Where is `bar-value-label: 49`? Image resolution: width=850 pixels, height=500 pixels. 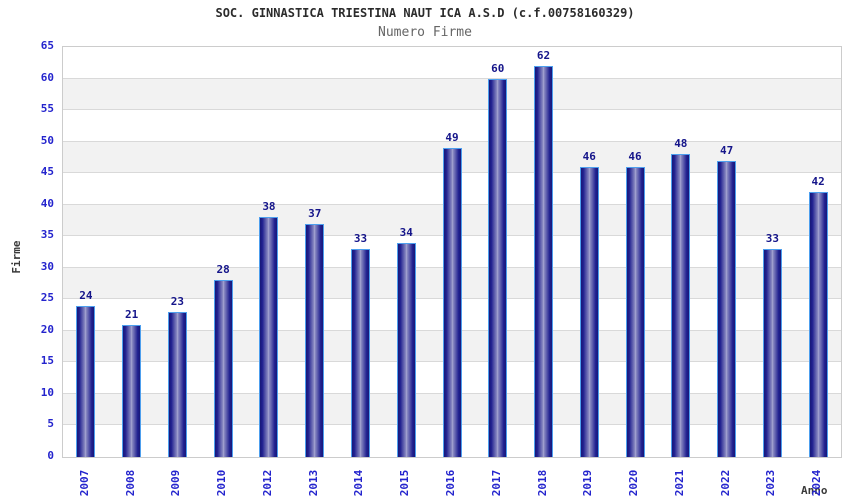
bar-value-label: 49 is located at coordinates (452, 137).